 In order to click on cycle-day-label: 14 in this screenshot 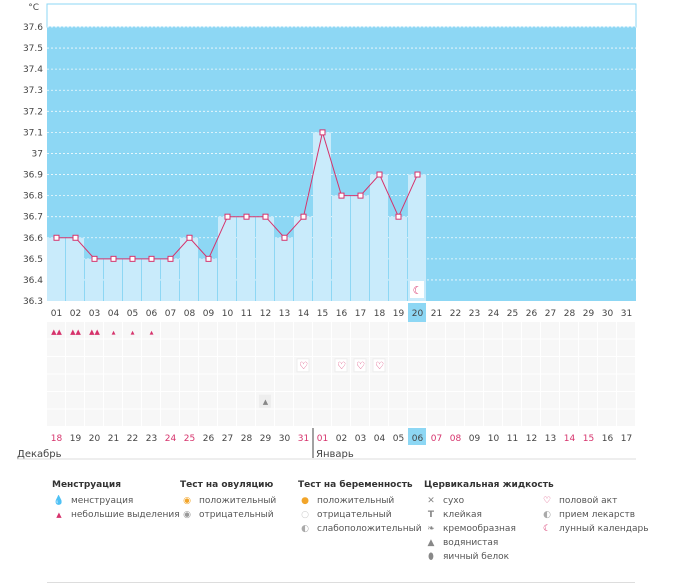, I will do `click(304, 314)`.